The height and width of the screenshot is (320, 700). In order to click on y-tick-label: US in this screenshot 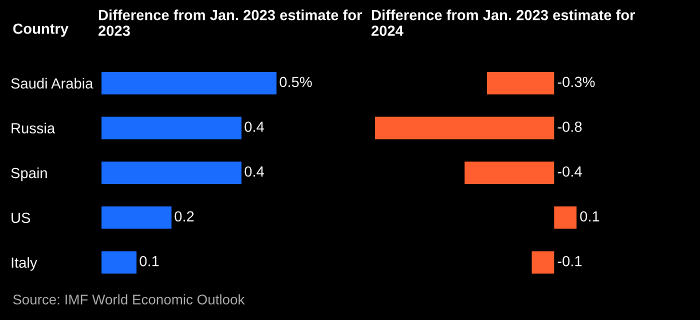, I will do `click(21, 218)`.